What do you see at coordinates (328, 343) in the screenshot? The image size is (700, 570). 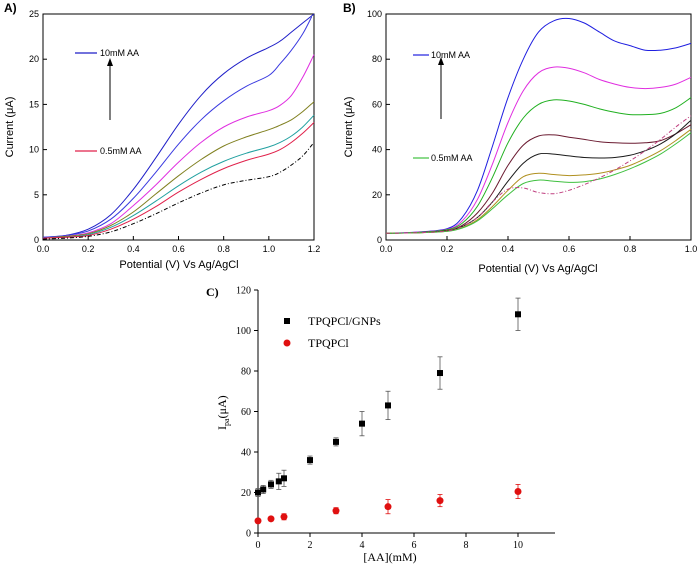 I see `legend-label-tpqpcl: TPQPCl` at bounding box center [328, 343].